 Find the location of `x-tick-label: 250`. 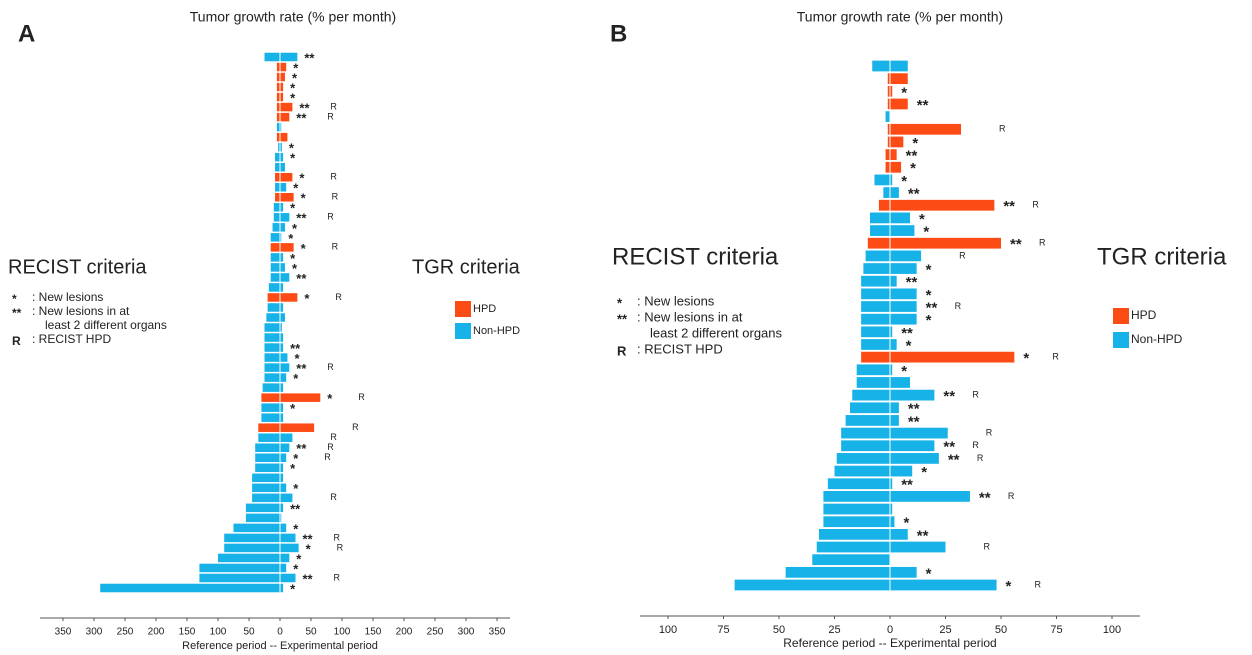

x-tick-label: 250 is located at coordinates (435, 632).